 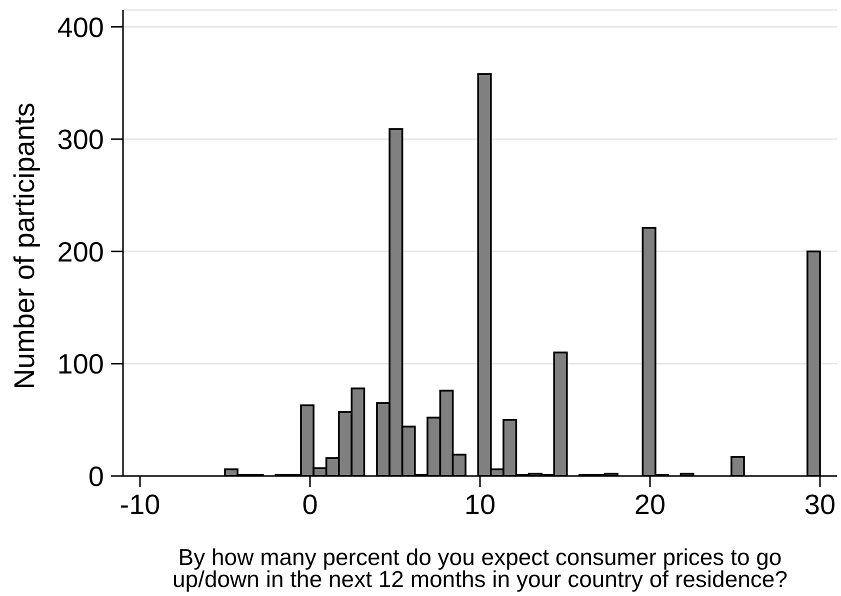 I want to click on y-tick-label: 400, so click(x=80, y=27).